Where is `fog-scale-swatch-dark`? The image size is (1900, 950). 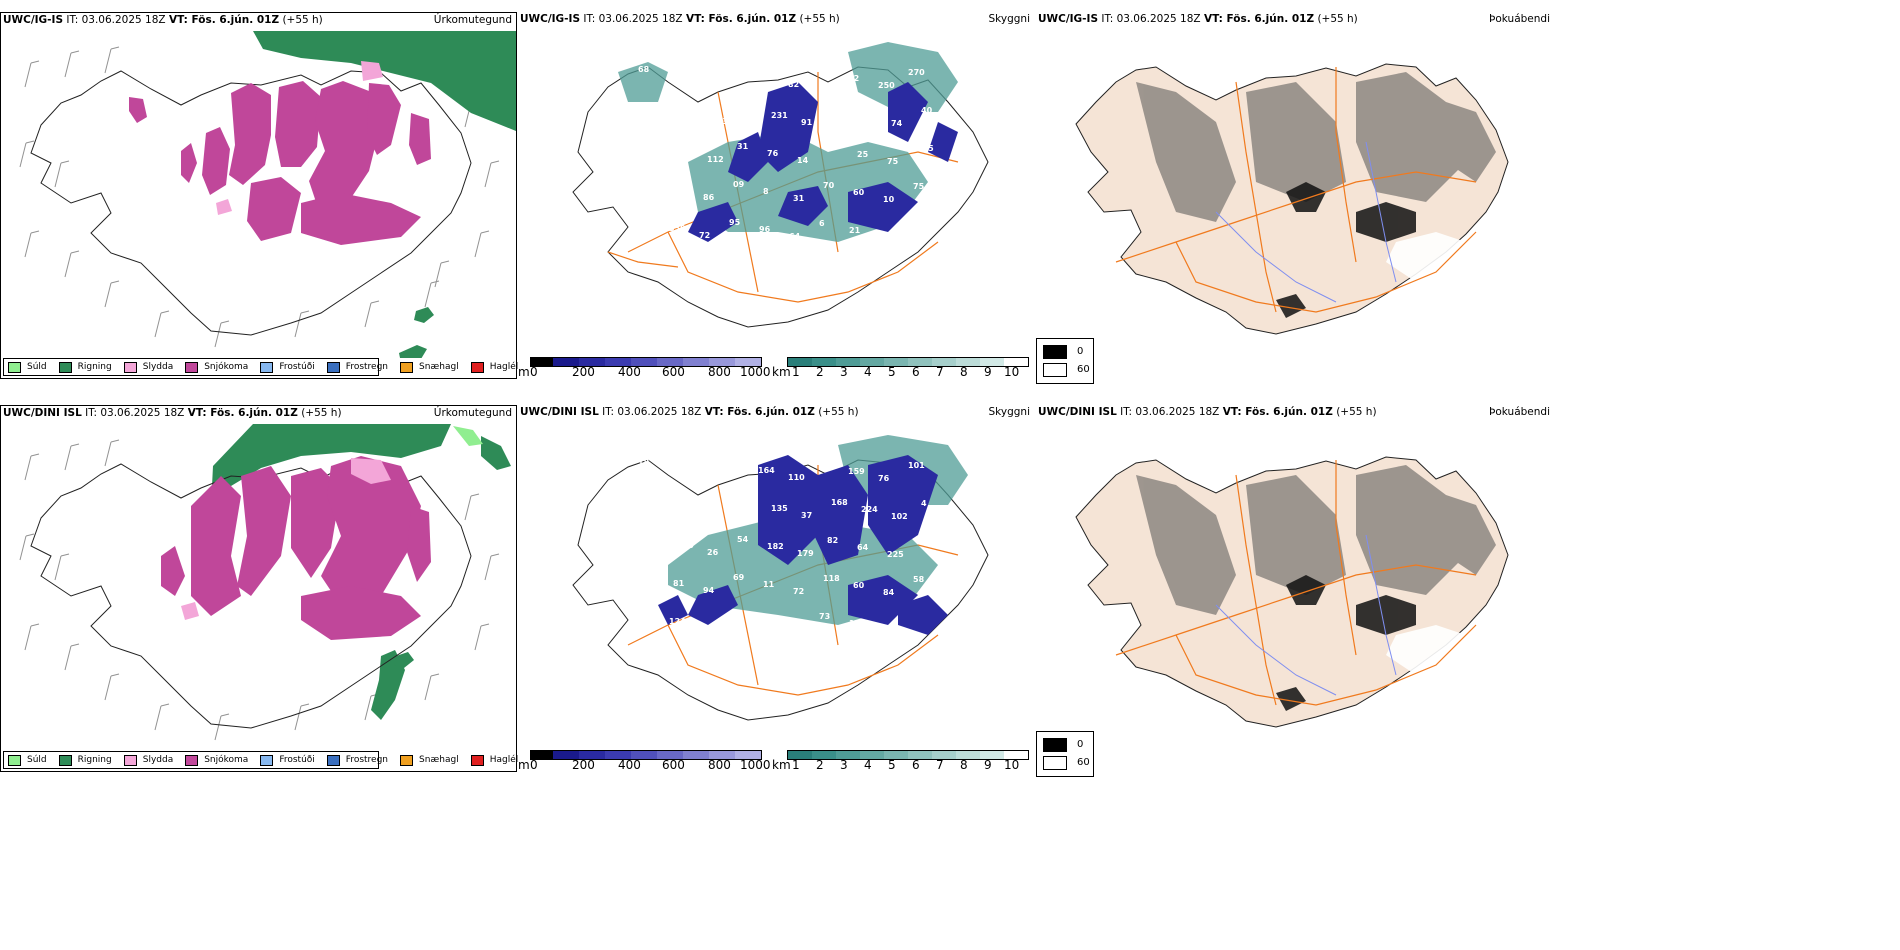
fog-scale-swatch-dark is located at coordinates (1055, 352).